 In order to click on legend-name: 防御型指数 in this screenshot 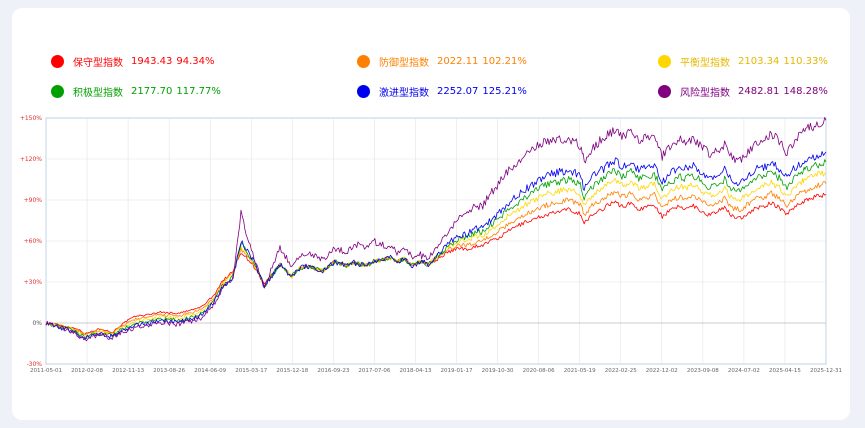, I will do `click(404, 63)`.